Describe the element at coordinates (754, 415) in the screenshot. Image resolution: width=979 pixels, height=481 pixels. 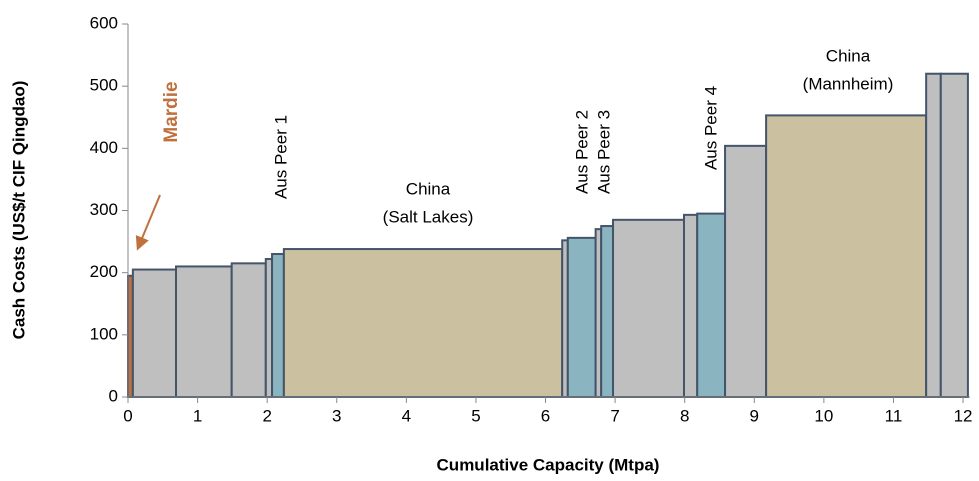
I see `x-tick-label: 9` at that location.